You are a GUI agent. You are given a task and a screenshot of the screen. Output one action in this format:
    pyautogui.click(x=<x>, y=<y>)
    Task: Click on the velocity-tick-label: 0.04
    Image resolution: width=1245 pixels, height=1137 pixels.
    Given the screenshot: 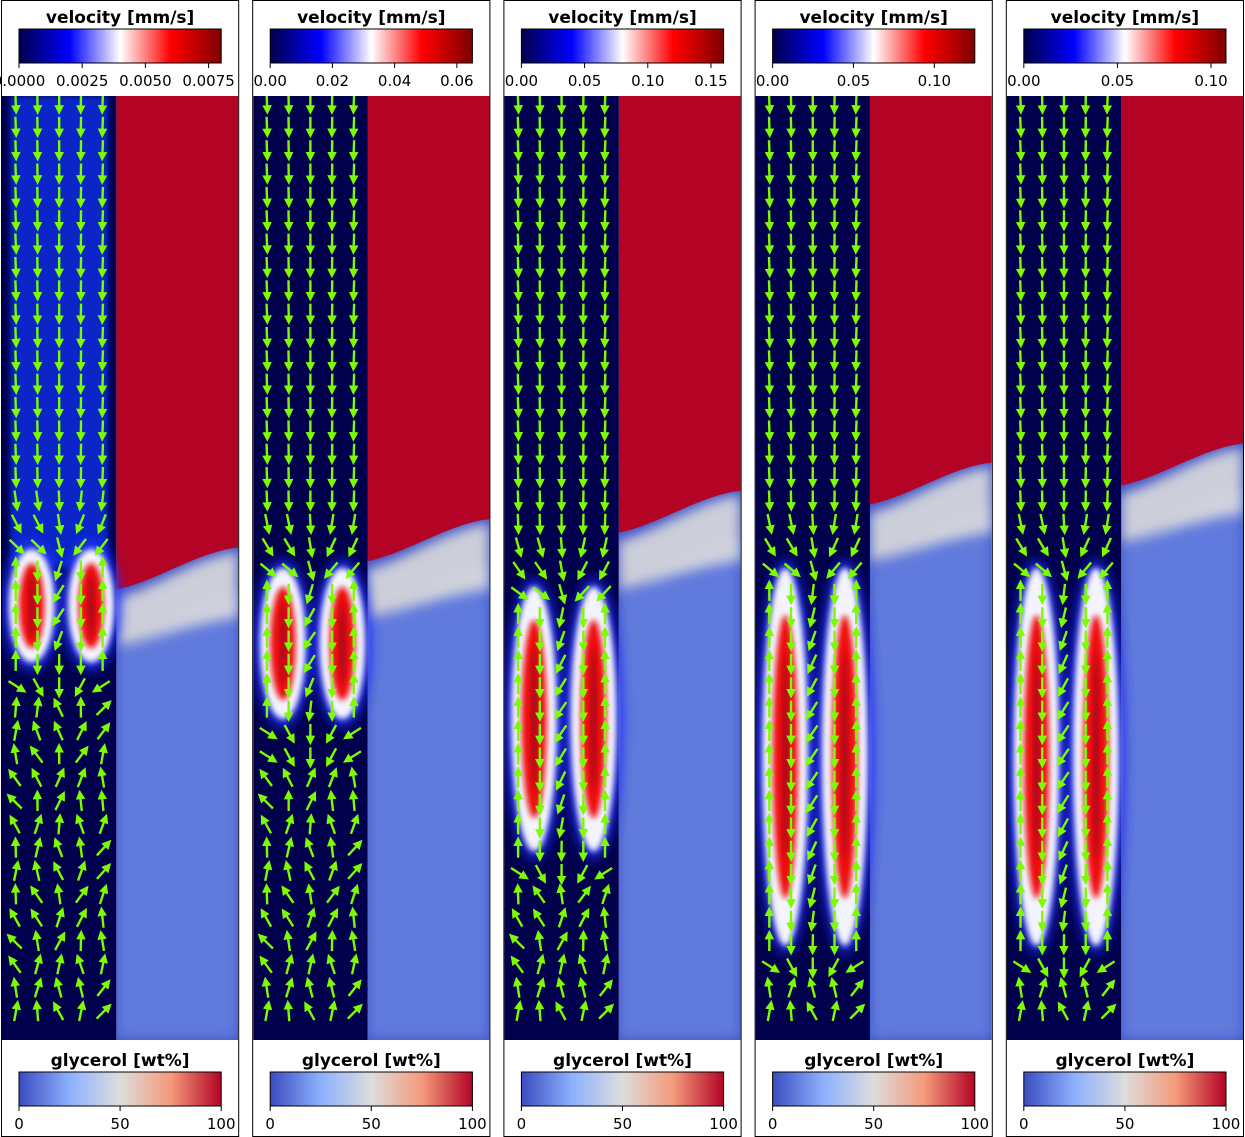 What is the action you would take?
    pyautogui.click(x=394, y=81)
    